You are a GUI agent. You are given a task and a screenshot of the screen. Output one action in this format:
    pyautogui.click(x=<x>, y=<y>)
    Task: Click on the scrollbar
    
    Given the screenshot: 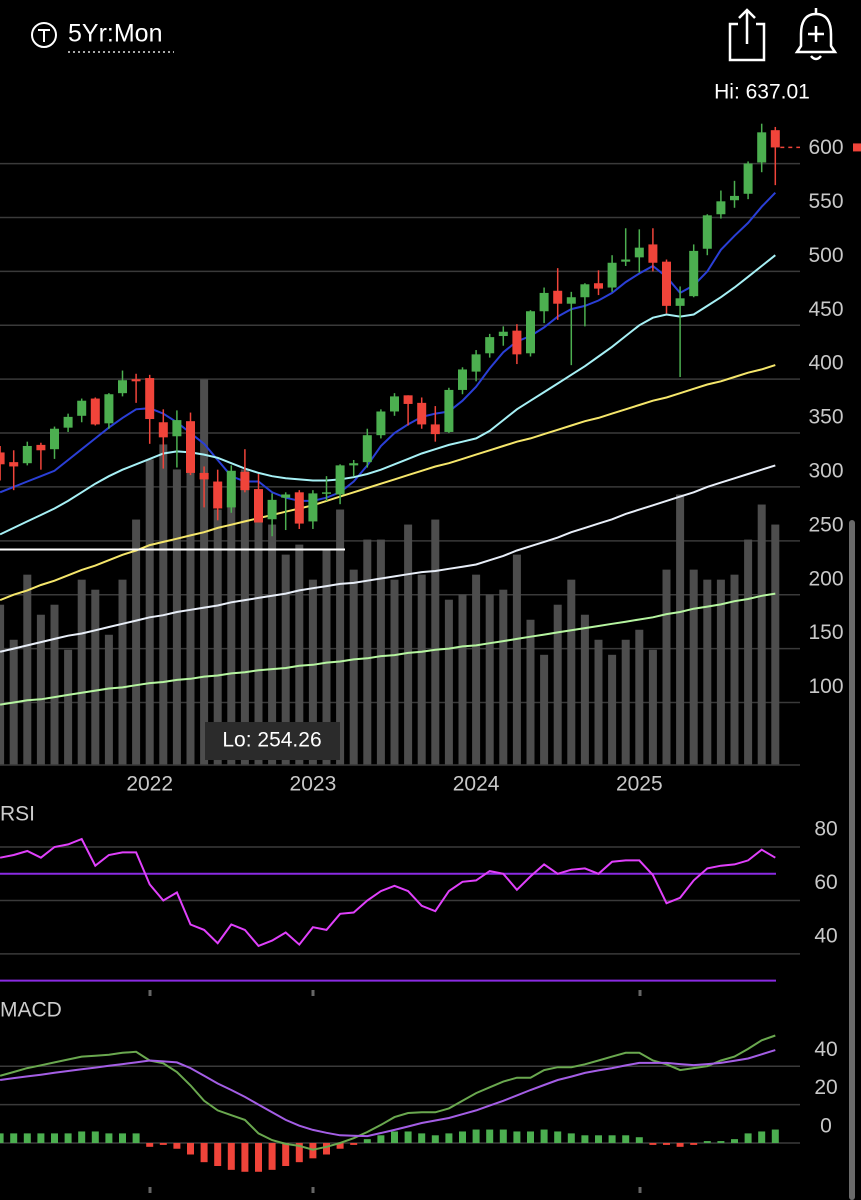 What is the action you would take?
    pyautogui.click(x=852, y=860)
    